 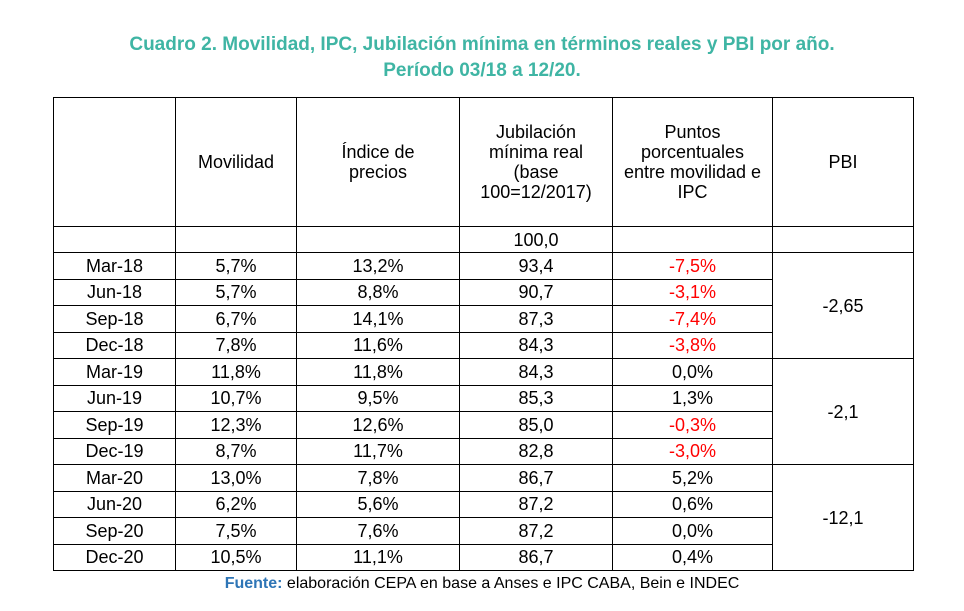 What do you see at coordinates (114, 531) in the screenshot?
I see `cell-period: Sep-20` at bounding box center [114, 531].